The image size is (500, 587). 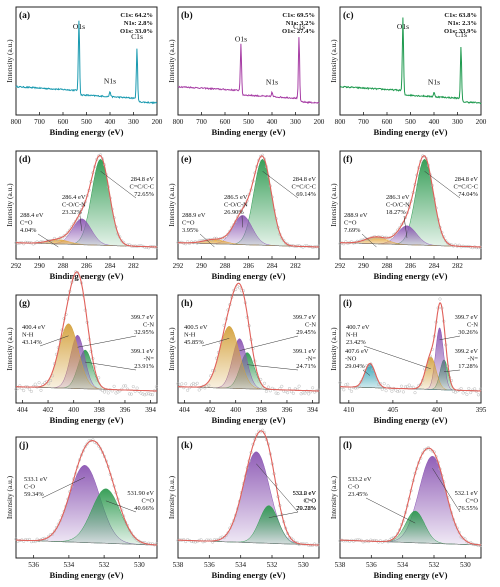 What do you see at coordinates (312, 410) in the screenshot?
I see `x-tick-label-h: 394` at bounding box center [312, 410].